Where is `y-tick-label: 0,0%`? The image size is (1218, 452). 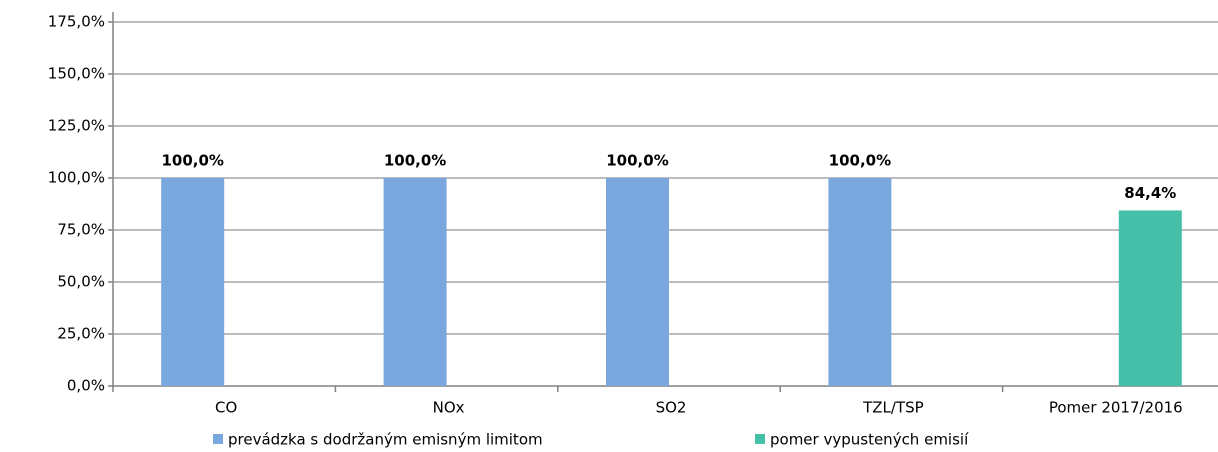 y-tick-label: 0,0% is located at coordinates (86, 386).